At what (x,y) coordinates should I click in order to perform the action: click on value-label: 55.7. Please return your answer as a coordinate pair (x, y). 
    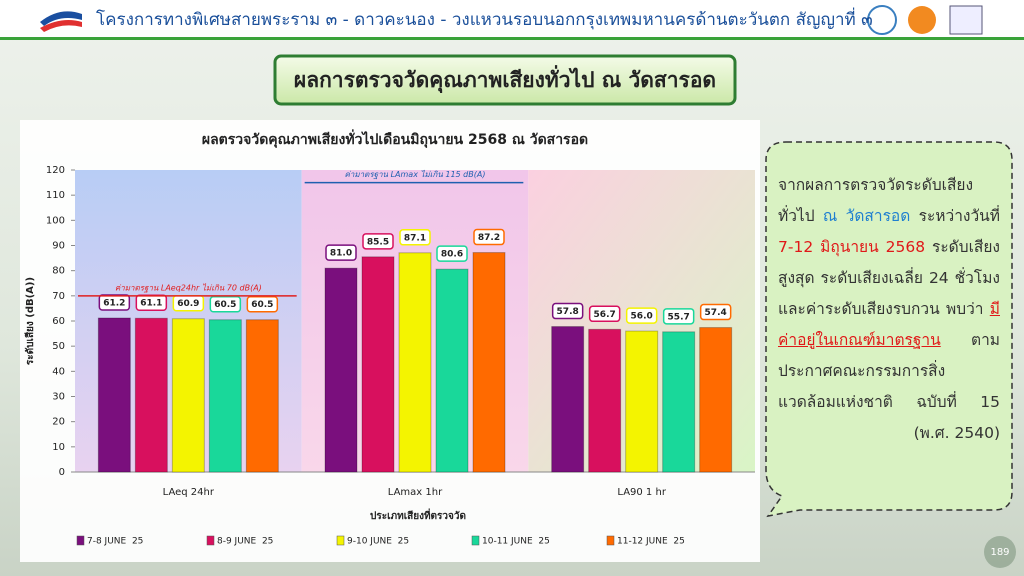
    Looking at the image, I should click on (679, 317).